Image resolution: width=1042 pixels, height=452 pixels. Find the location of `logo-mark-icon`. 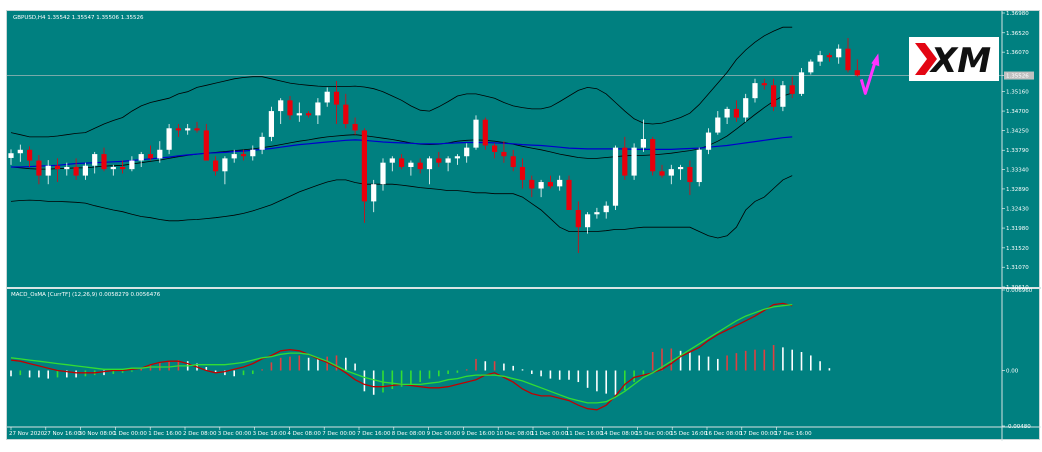

logo-mark-icon is located at coordinates (926, 59).